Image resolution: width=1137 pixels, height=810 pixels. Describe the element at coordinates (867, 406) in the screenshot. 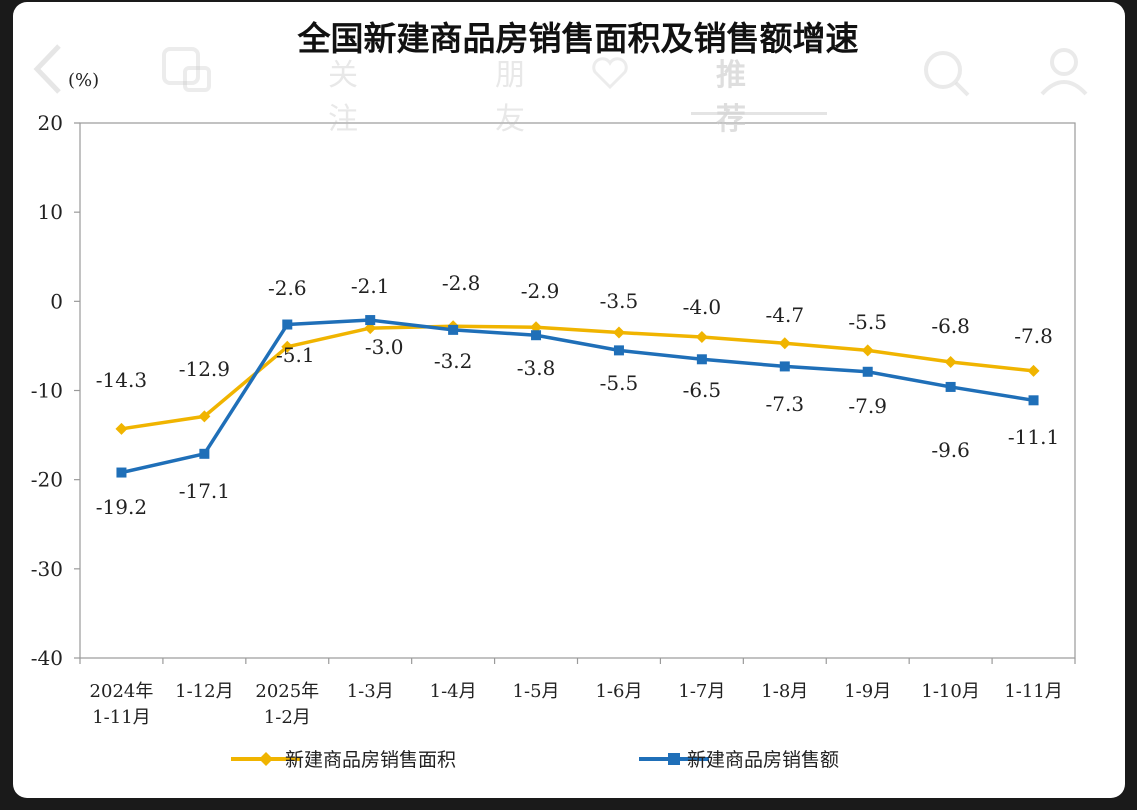

I see `data-label-amount: -7.9` at that location.